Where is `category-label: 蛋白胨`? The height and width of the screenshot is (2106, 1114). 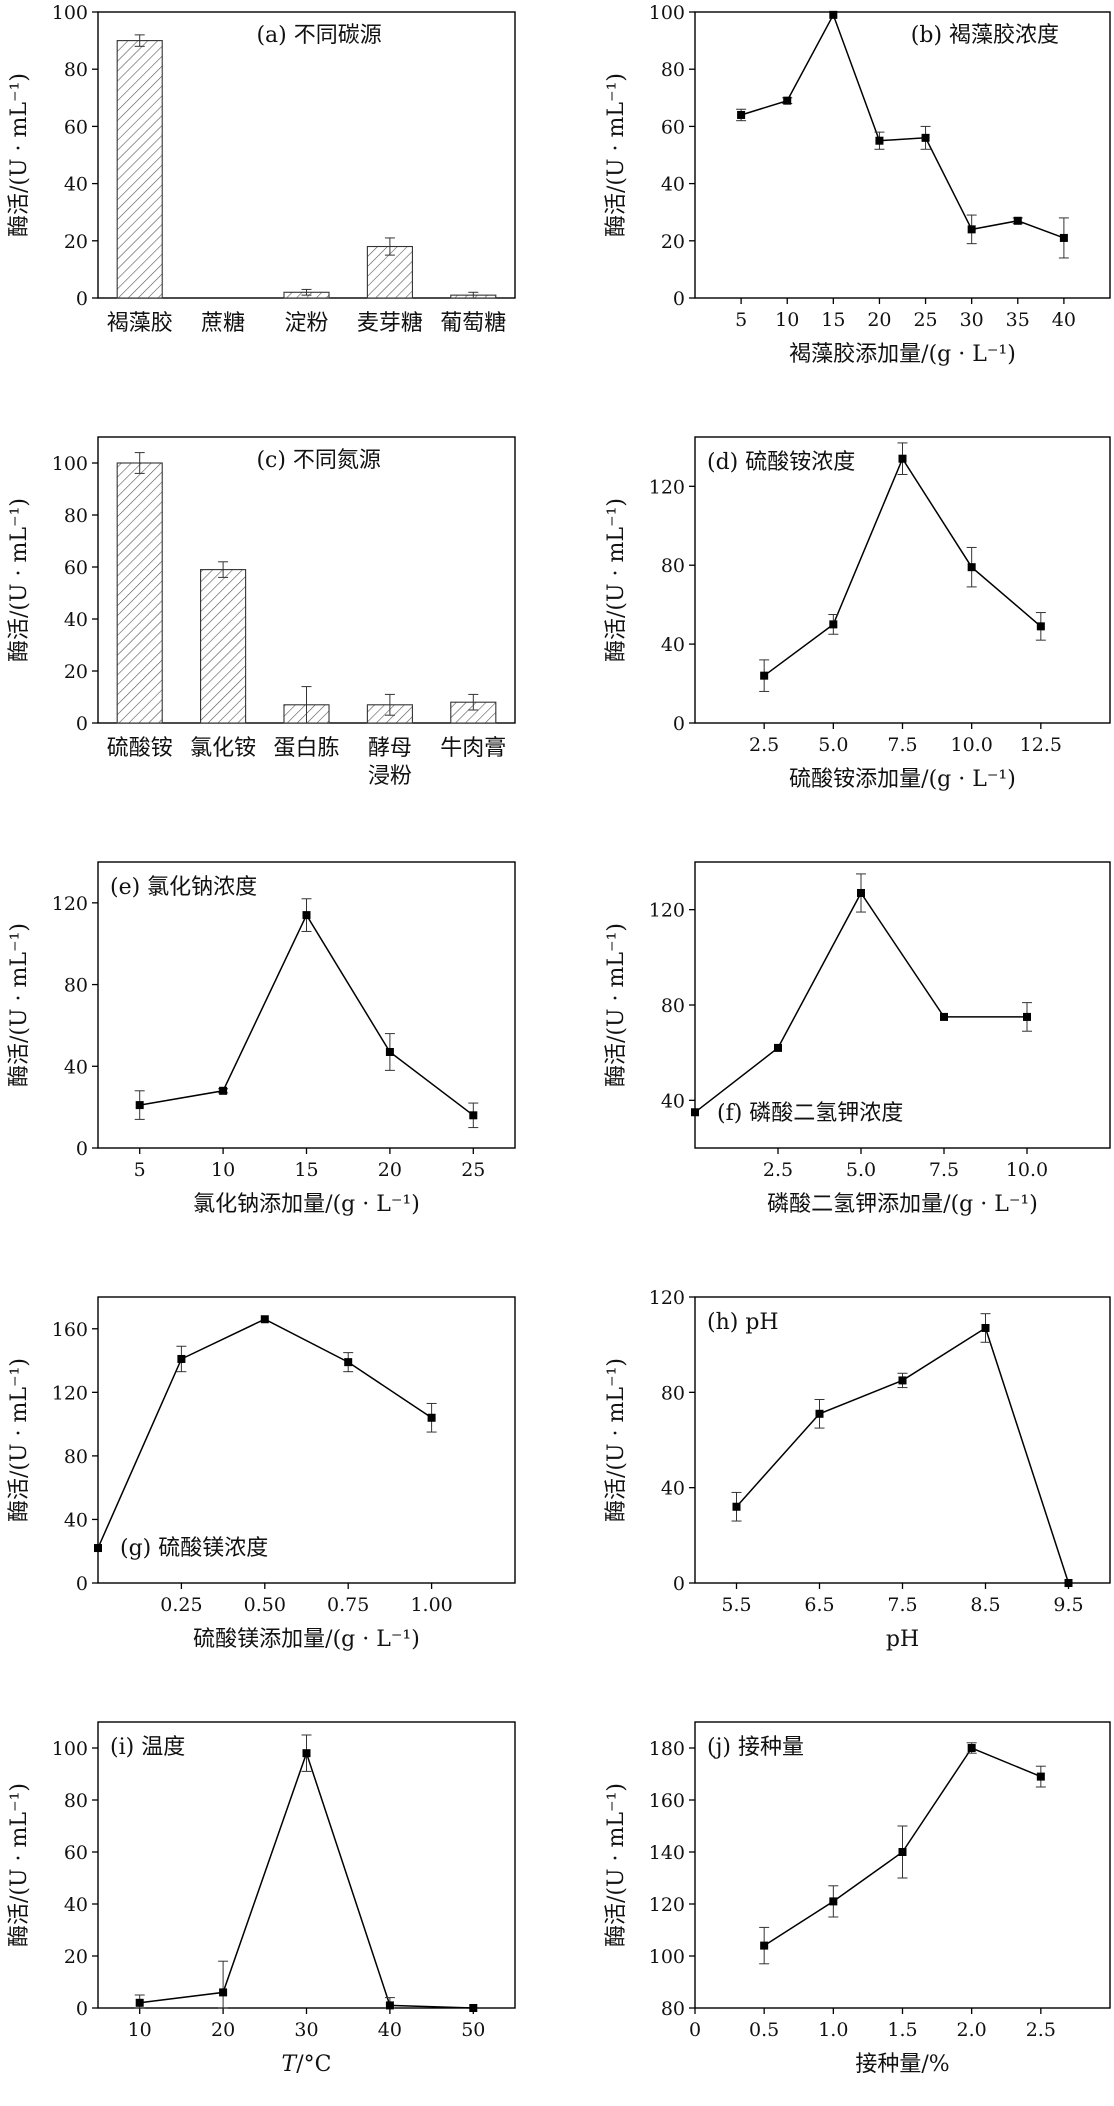 category-label: 蛋白胨 is located at coordinates (306, 748).